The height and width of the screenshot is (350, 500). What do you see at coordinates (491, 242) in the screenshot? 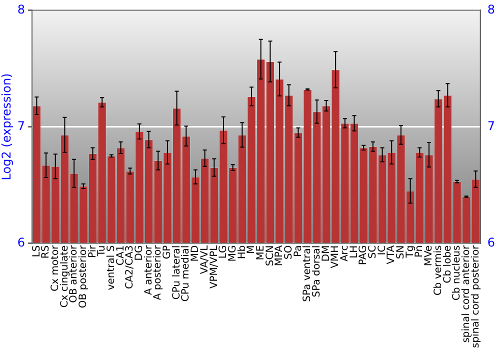
I see `y2-tick-label: 6` at bounding box center [491, 242].